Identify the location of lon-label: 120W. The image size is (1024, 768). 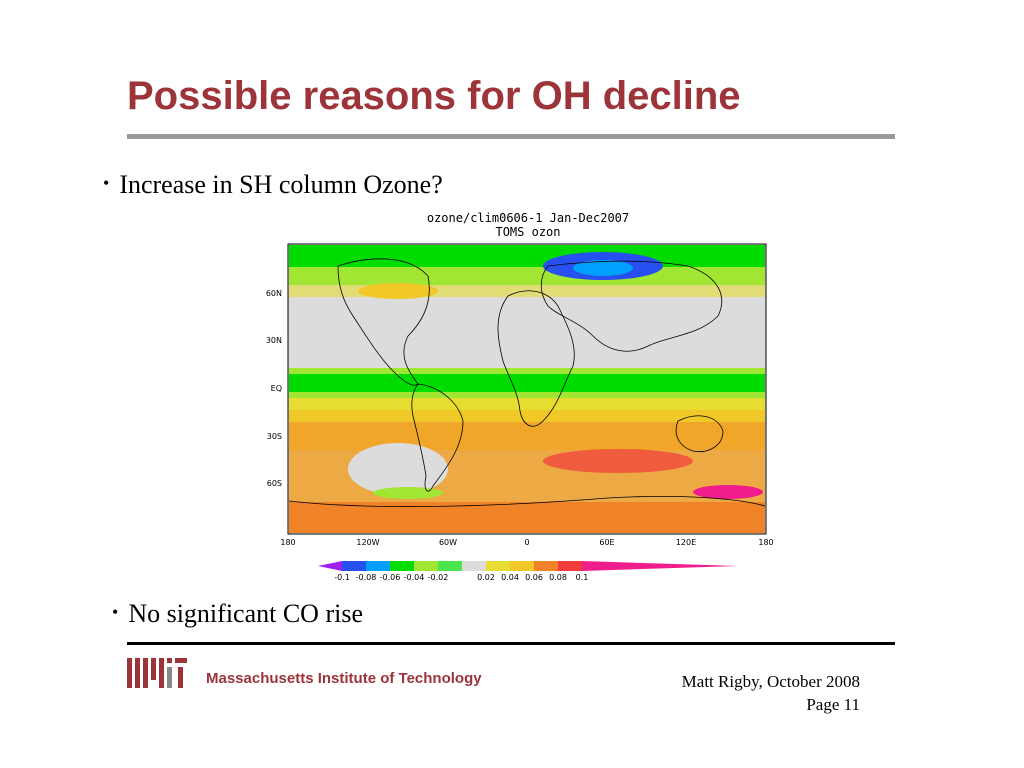
(367, 542).